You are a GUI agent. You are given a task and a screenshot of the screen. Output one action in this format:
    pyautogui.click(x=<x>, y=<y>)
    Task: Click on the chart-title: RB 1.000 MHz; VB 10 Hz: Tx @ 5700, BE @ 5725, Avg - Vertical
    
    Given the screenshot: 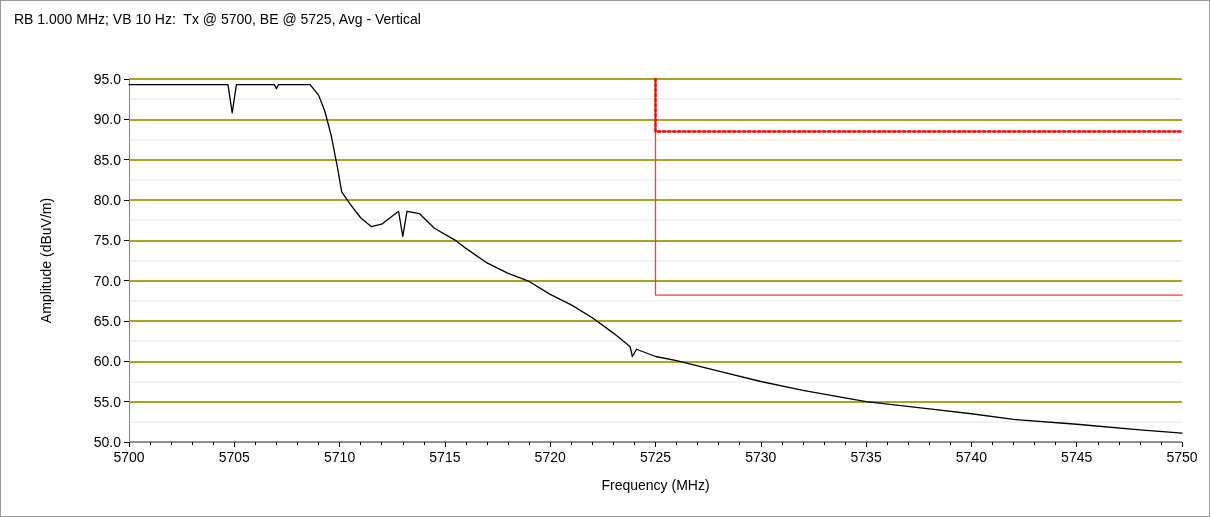 What is the action you would take?
    pyautogui.click(x=217, y=19)
    